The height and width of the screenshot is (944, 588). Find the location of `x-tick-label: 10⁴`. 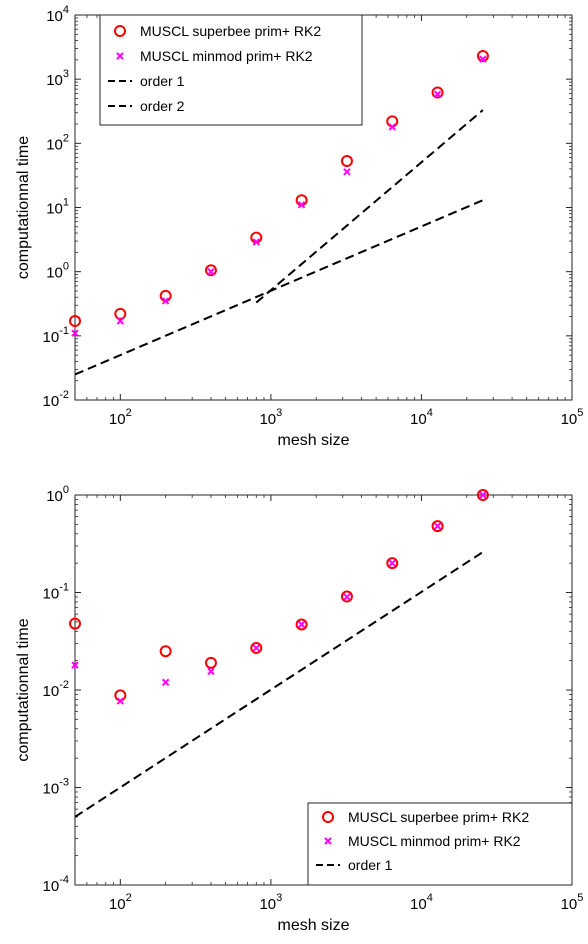

x-tick-label: 10⁴ is located at coordinates (421, 417).